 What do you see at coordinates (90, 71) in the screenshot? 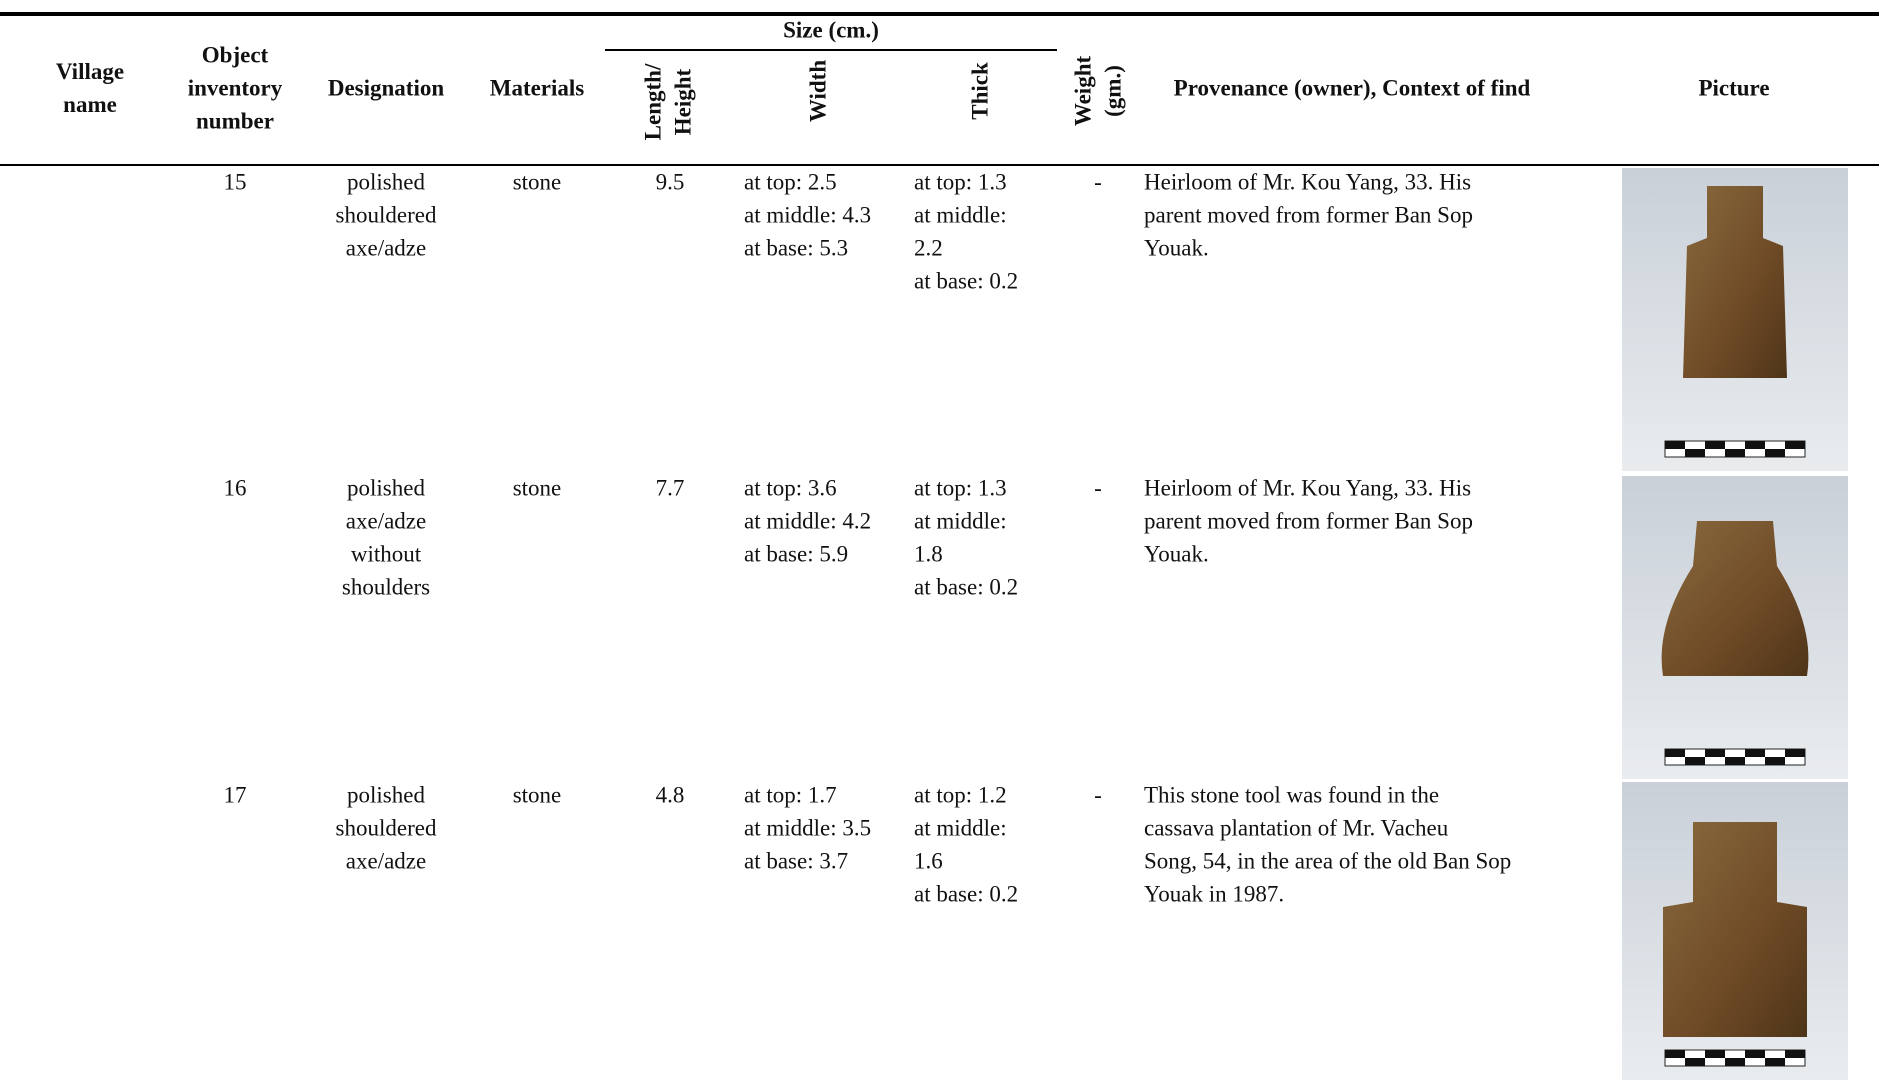
I see `column-header: Village` at bounding box center [90, 71].